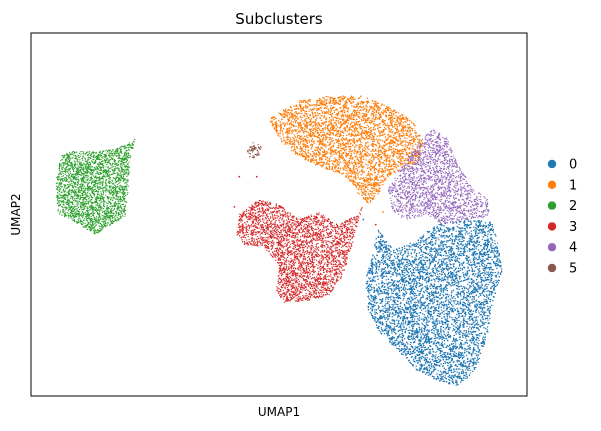 Image resolution: width=601 pixels, height=431 pixels. I want to click on series-0-points, so click(434, 302).